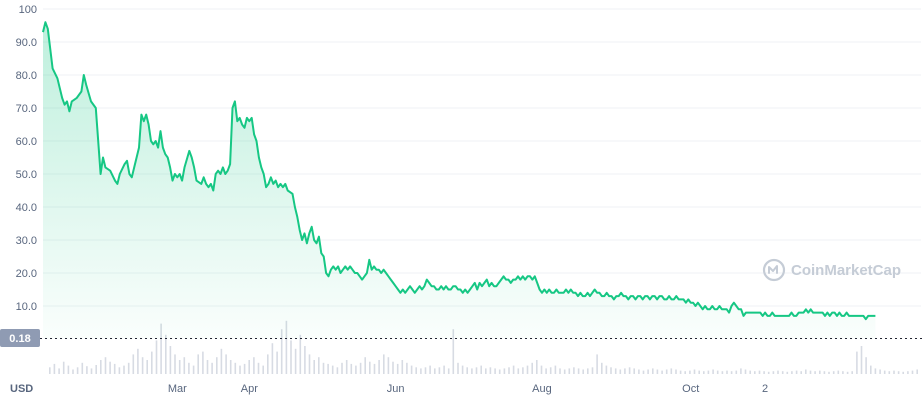  Describe the element at coordinates (542, 389) in the screenshot. I see `x-tick-label: Aug` at that location.